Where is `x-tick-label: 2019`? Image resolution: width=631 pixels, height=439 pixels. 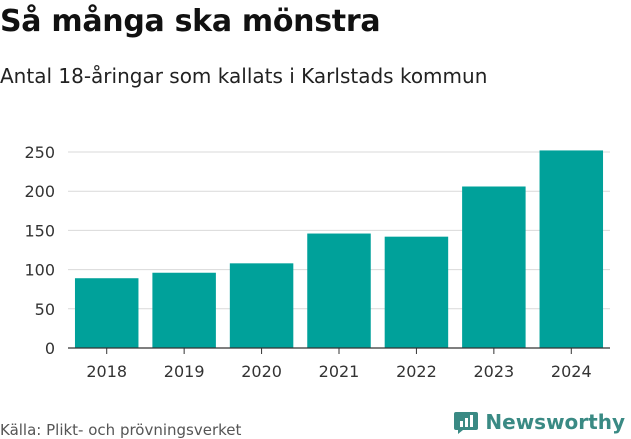
x-tick-label: 2019 is located at coordinates (184, 371).